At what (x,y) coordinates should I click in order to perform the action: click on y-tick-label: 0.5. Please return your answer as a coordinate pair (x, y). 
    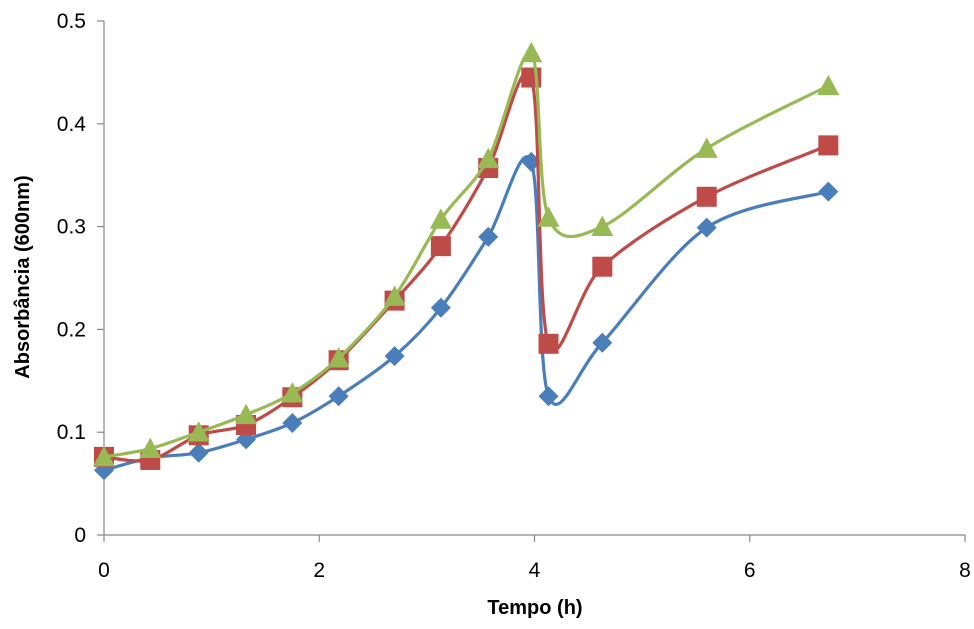
    Looking at the image, I should click on (71, 21).